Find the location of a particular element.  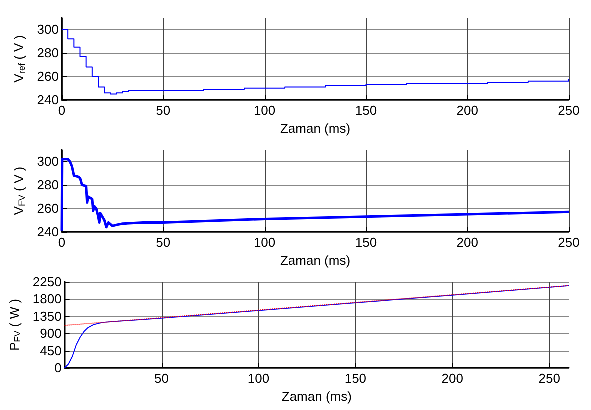

y-tick-label: 1350 is located at coordinates (47, 316).